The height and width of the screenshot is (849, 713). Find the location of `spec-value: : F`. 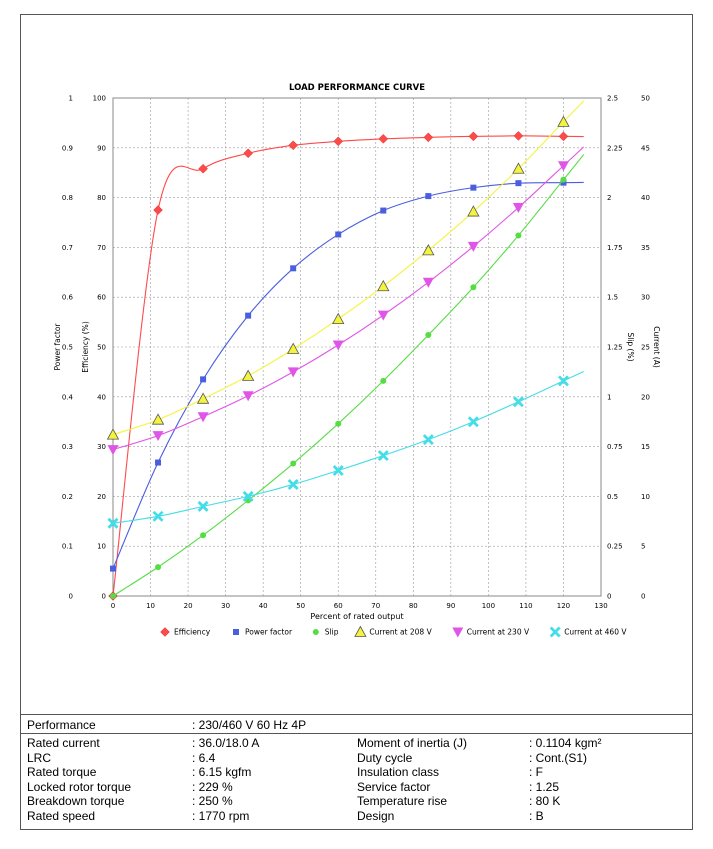

spec-value: : F is located at coordinates (536, 772).